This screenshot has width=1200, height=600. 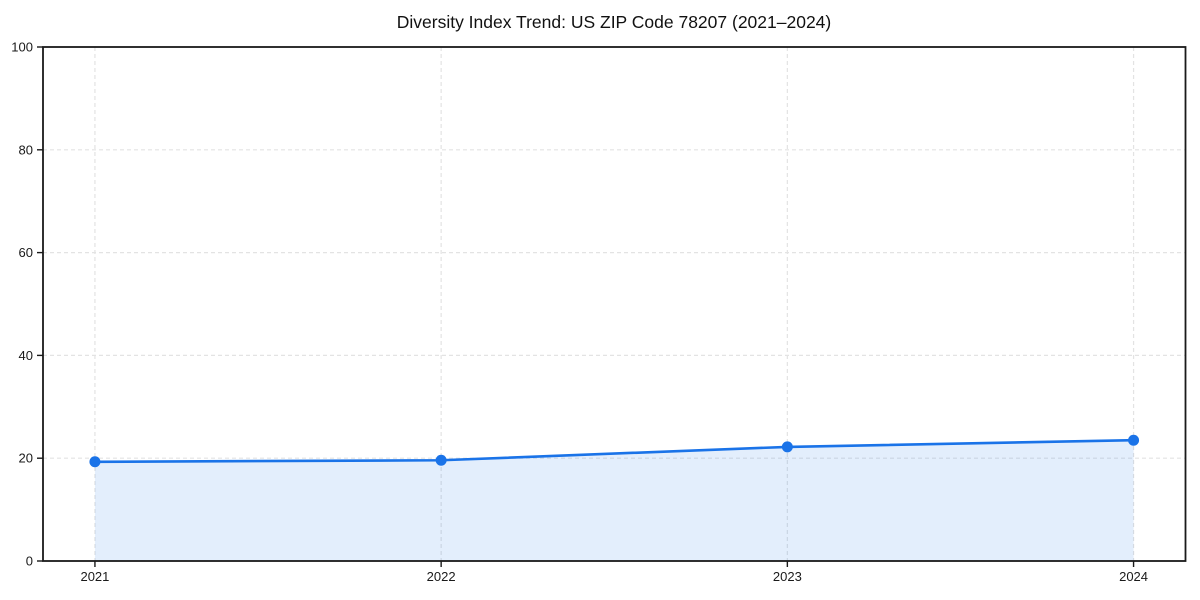 What do you see at coordinates (26, 252) in the screenshot?
I see `y-tick-label: 60` at bounding box center [26, 252].